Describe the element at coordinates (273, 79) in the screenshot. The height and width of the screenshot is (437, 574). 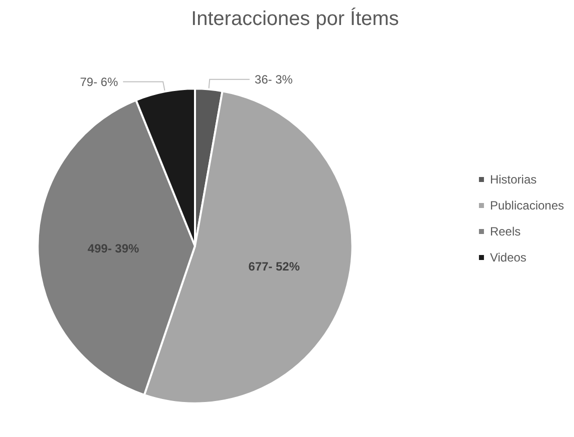
I see `data-label: 36- 3%` at that location.